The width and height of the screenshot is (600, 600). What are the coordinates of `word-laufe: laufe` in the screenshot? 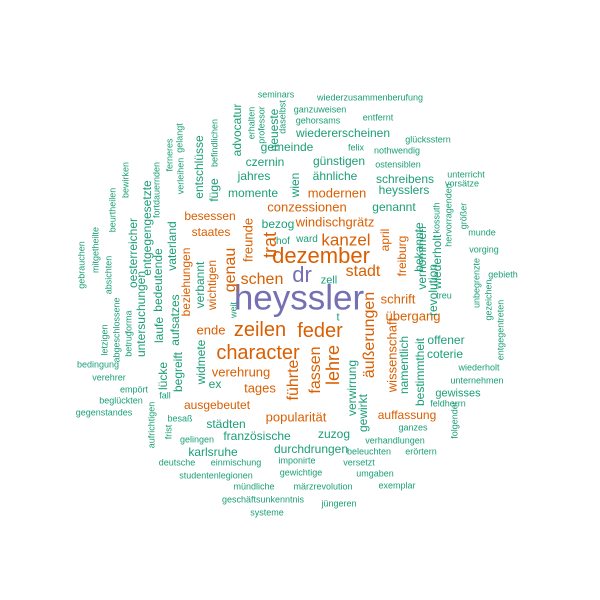 It's located at (159, 330).